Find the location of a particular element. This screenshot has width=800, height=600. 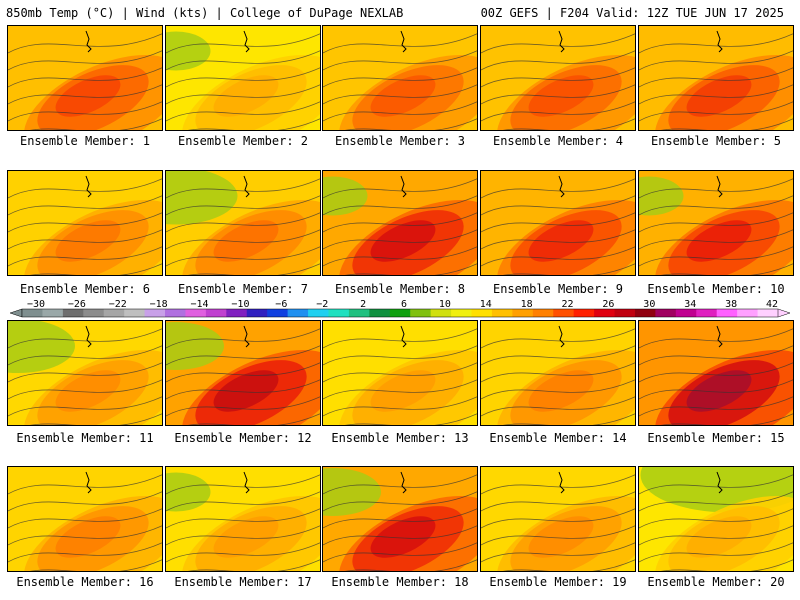

ensemble-member-label: Ensemble Member: 4 is located at coordinates (558, 141).